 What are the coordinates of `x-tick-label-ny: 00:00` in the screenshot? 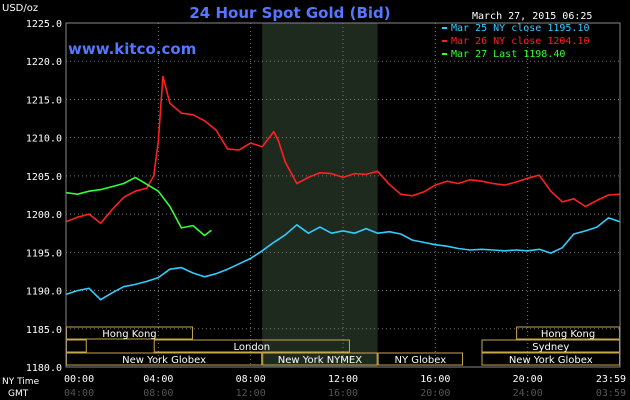 It's located at (79, 379).